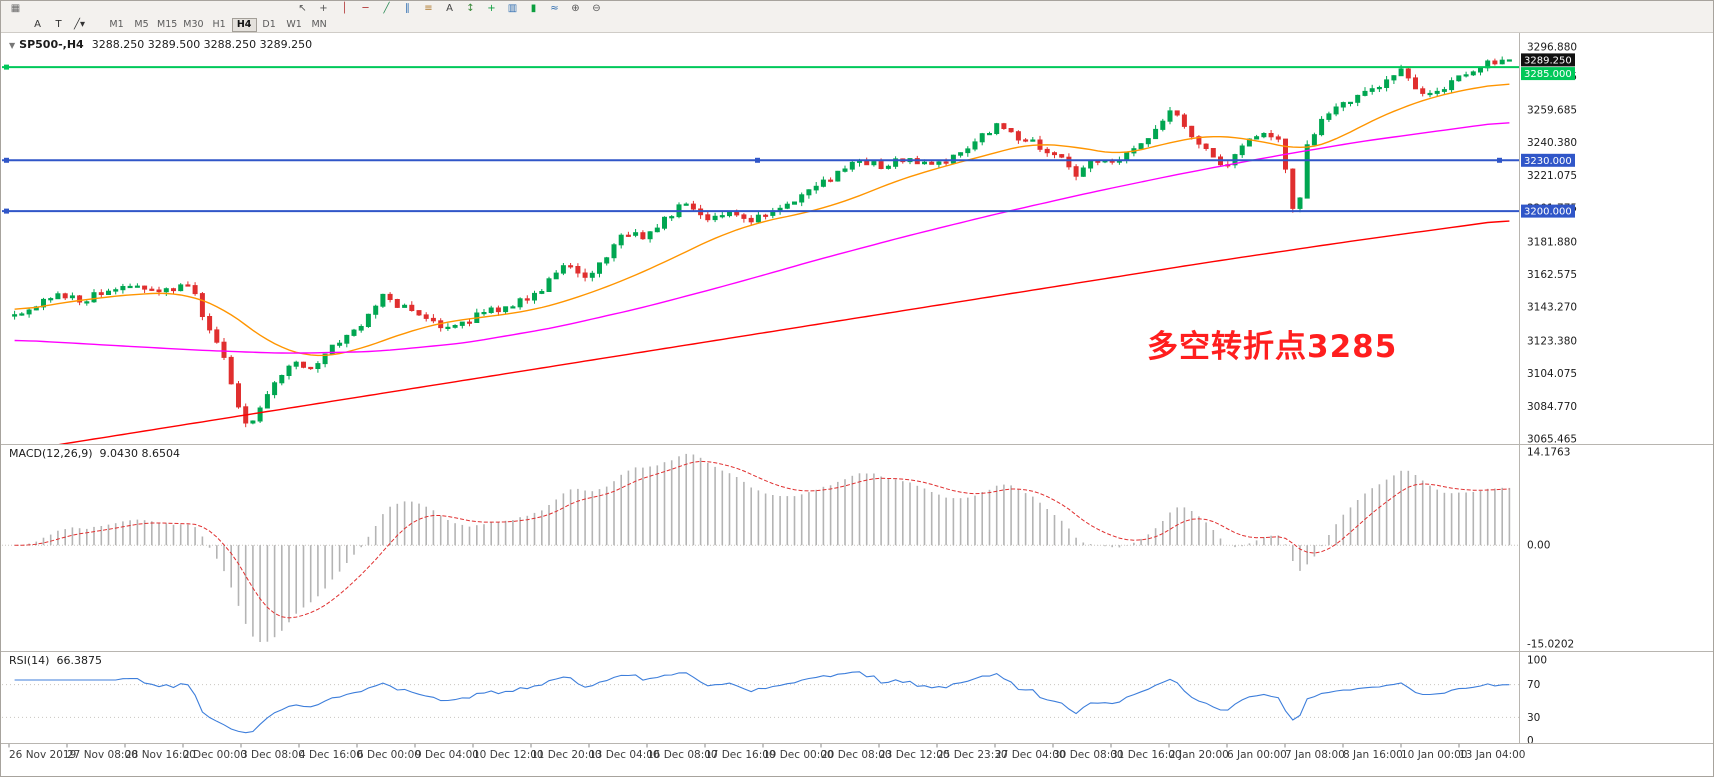 Image resolution: width=1714 pixels, height=777 pixels. I want to click on timeframe-m5-button: M5, so click(141, 25).